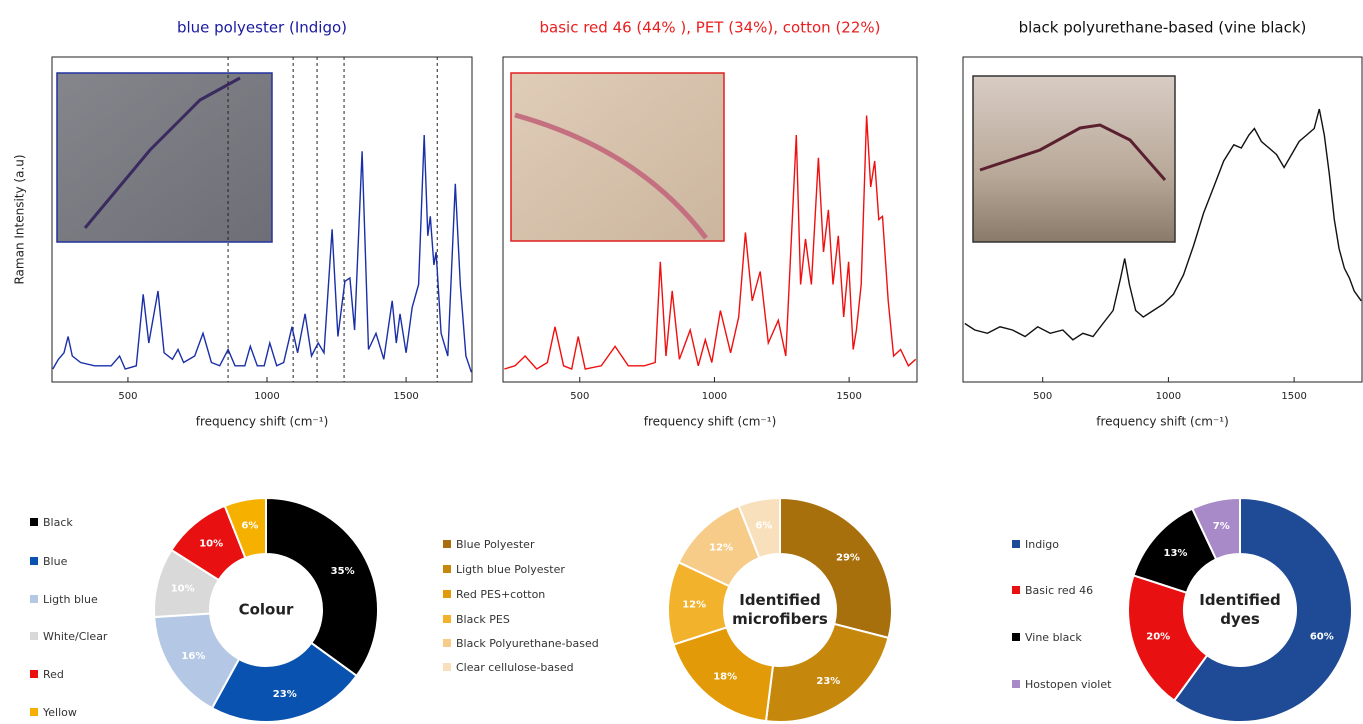 The height and width of the screenshot is (724, 1363). I want to click on legend-label: Black, so click(58, 522).